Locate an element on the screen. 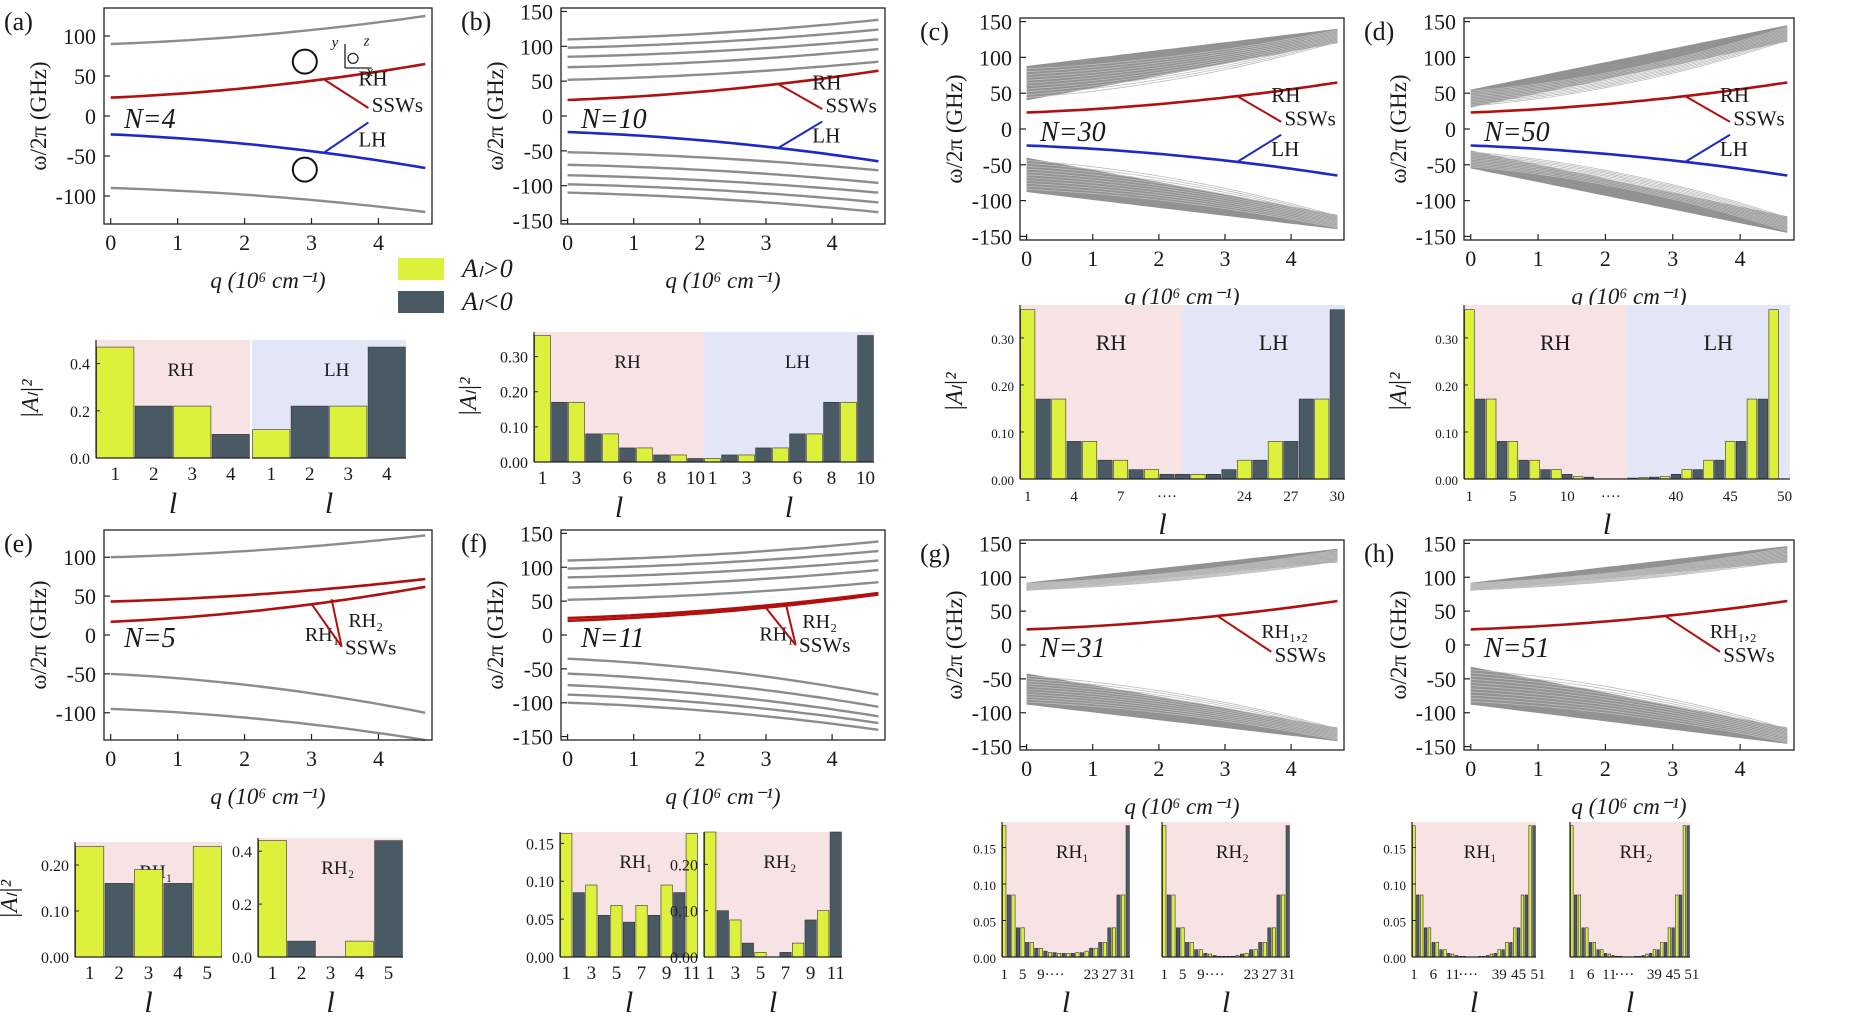 The width and height of the screenshot is (1852, 1034). region-label: RH₂ is located at coordinates (779, 862).